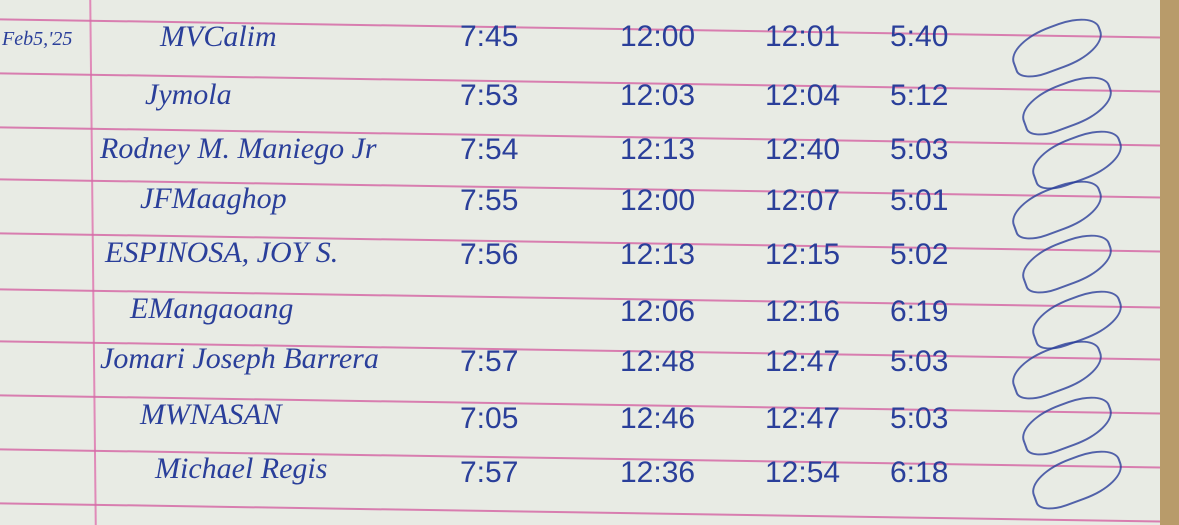  Describe the element at coordinates (93, 262) in the screenshot. I see `margin-line` at that location.